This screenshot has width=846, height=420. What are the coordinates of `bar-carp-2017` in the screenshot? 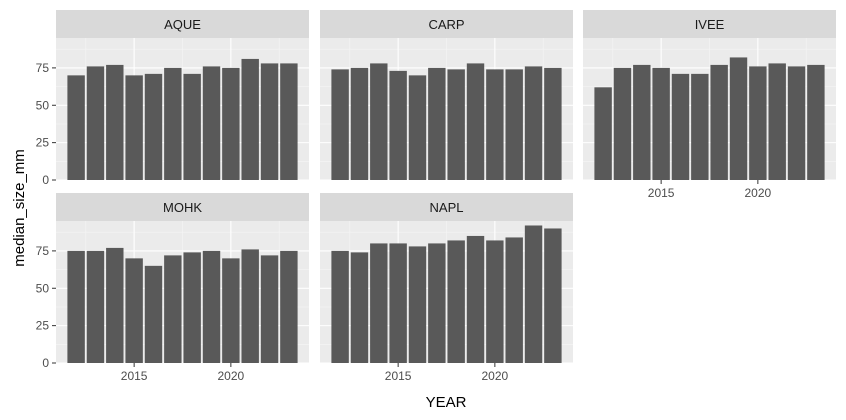 It's located at (437, 123).